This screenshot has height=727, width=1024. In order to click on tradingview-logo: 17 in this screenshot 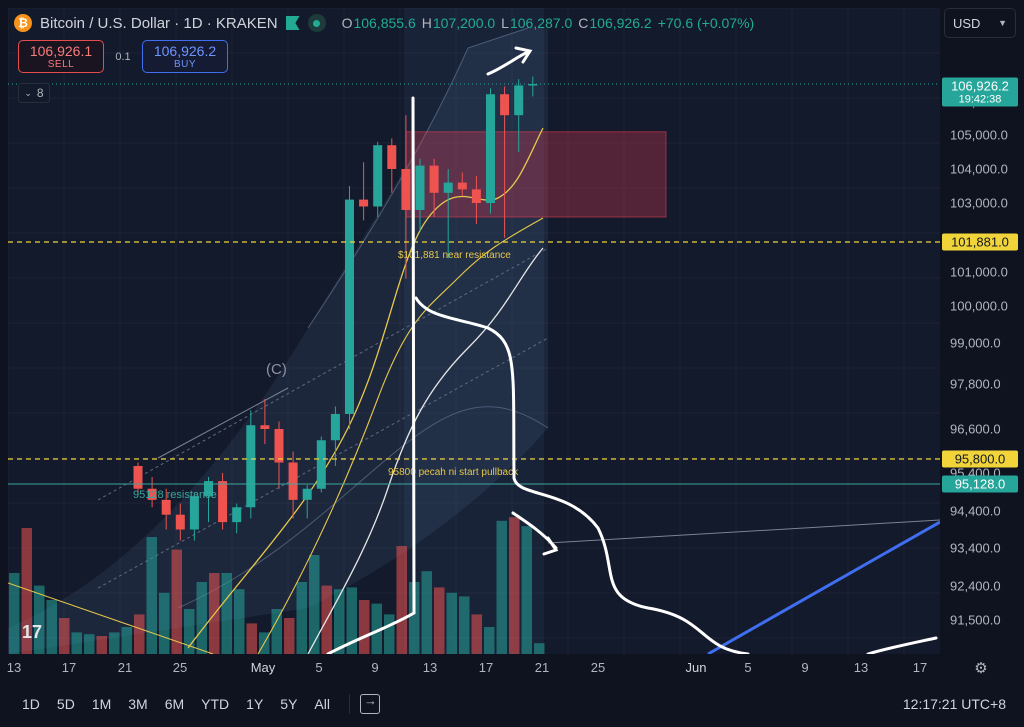, I will do `click(32, 632)`.